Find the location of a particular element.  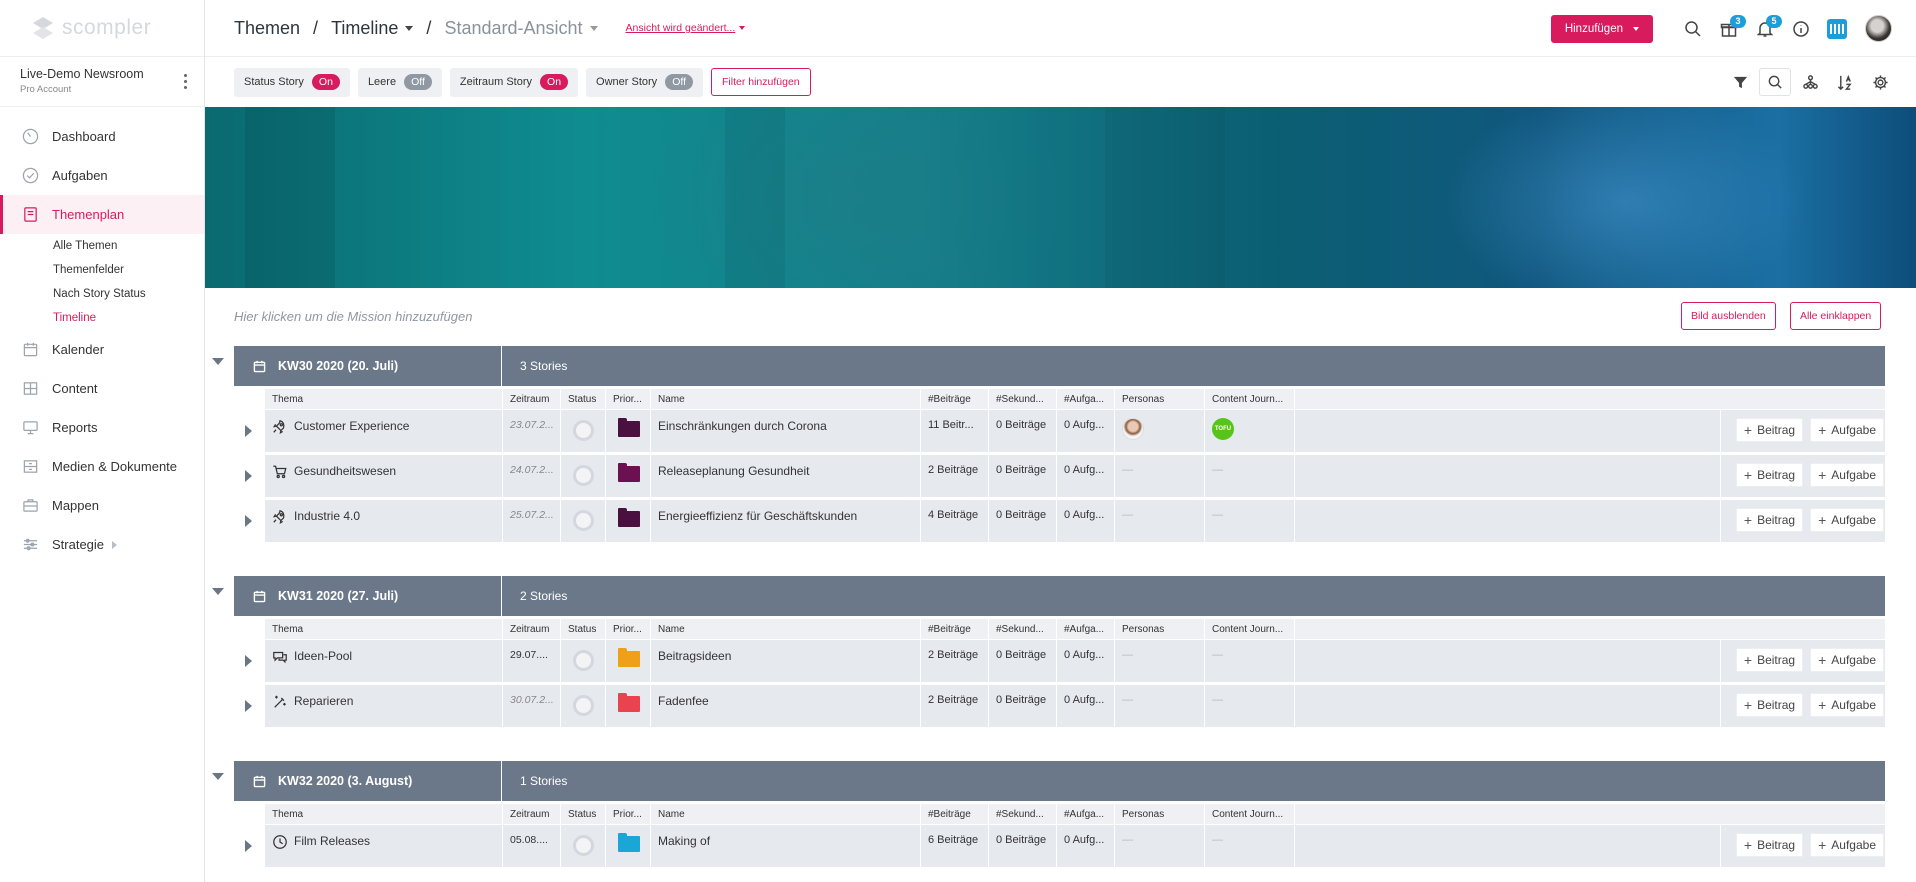

gift-button: 3 is located at coordinates (1729, 29).